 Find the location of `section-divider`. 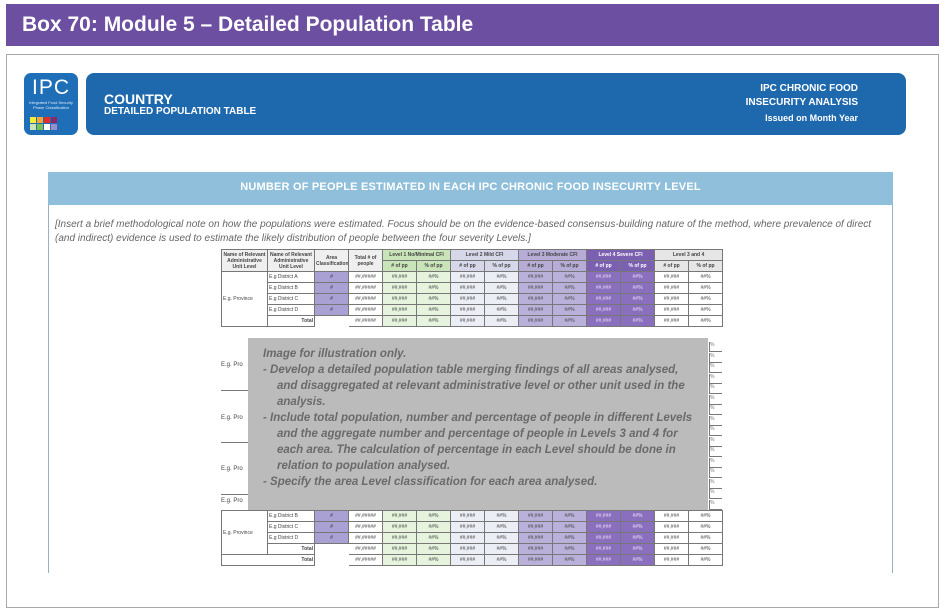

section-divider is located at coordinates (470, 204).